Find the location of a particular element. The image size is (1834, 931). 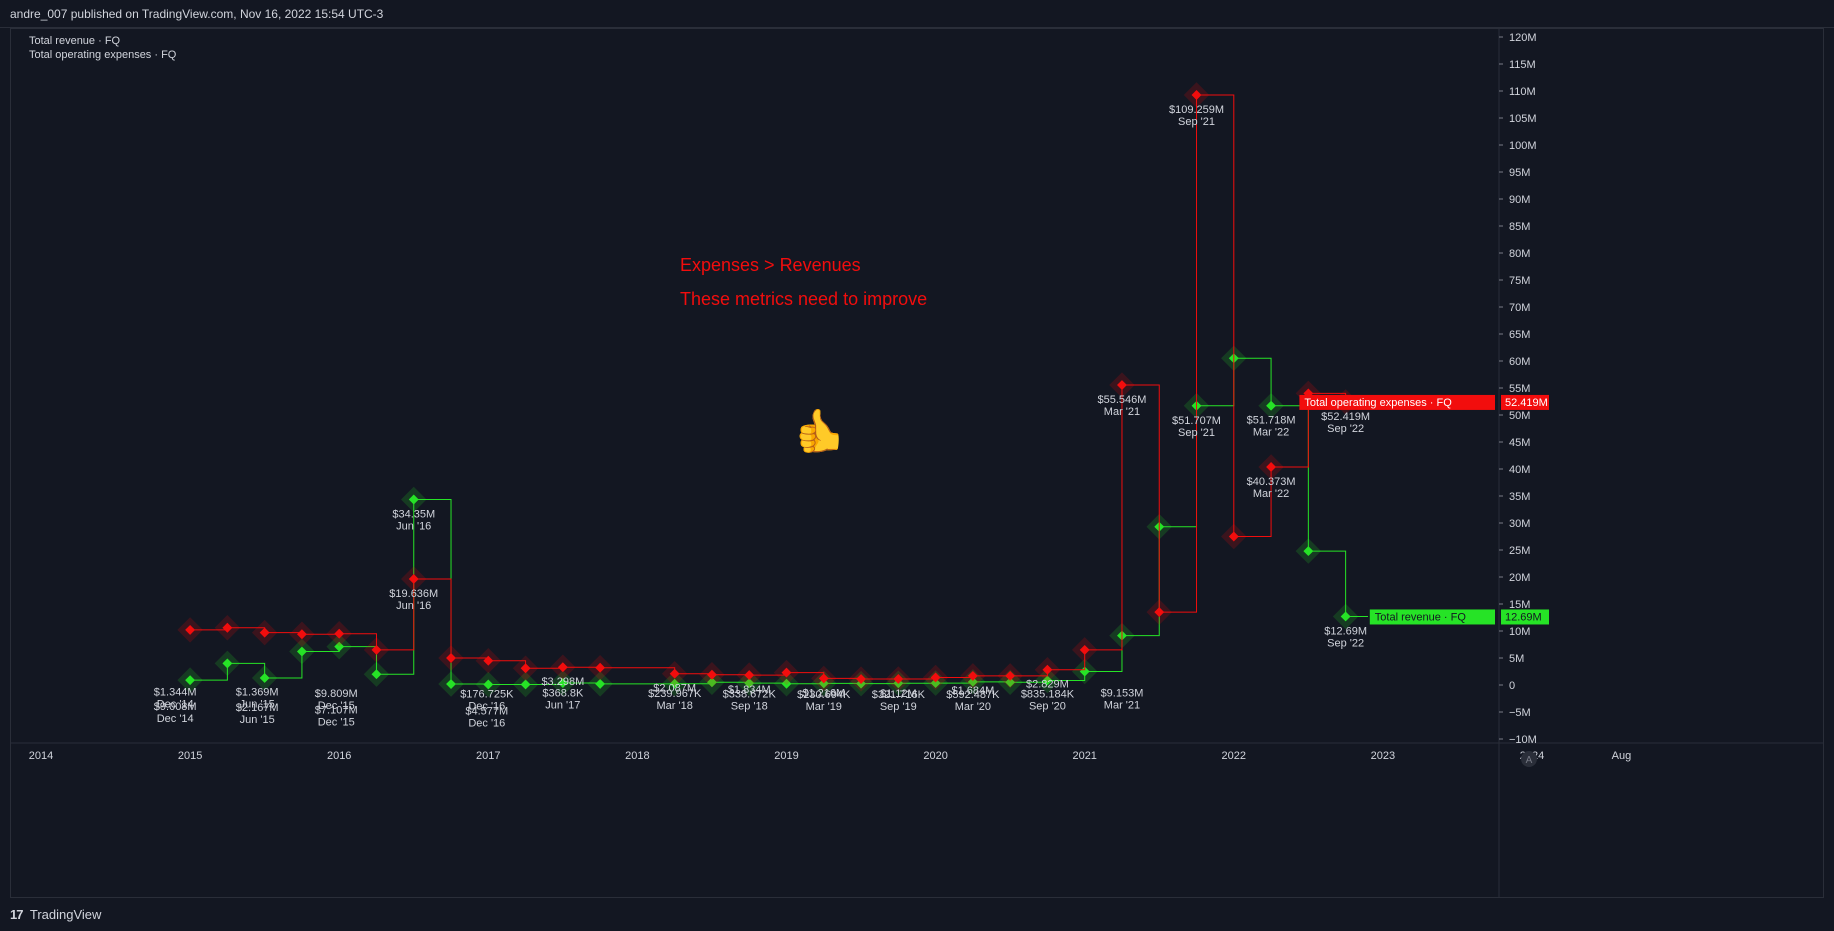

data-value-label: $338.672K is located at coordinates (750, 695).